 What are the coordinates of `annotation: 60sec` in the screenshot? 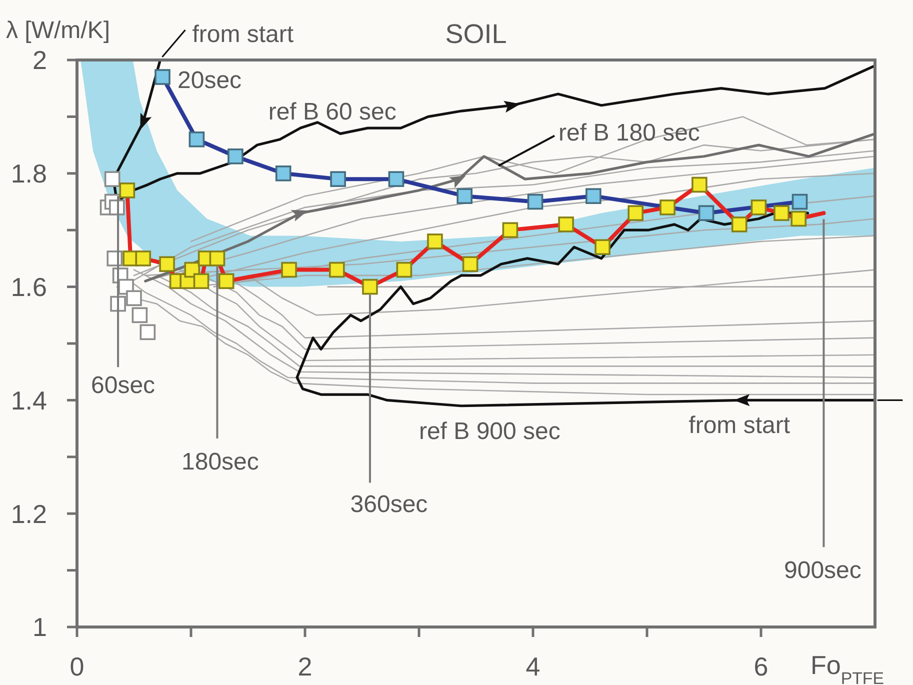 It's located at (123, 386).